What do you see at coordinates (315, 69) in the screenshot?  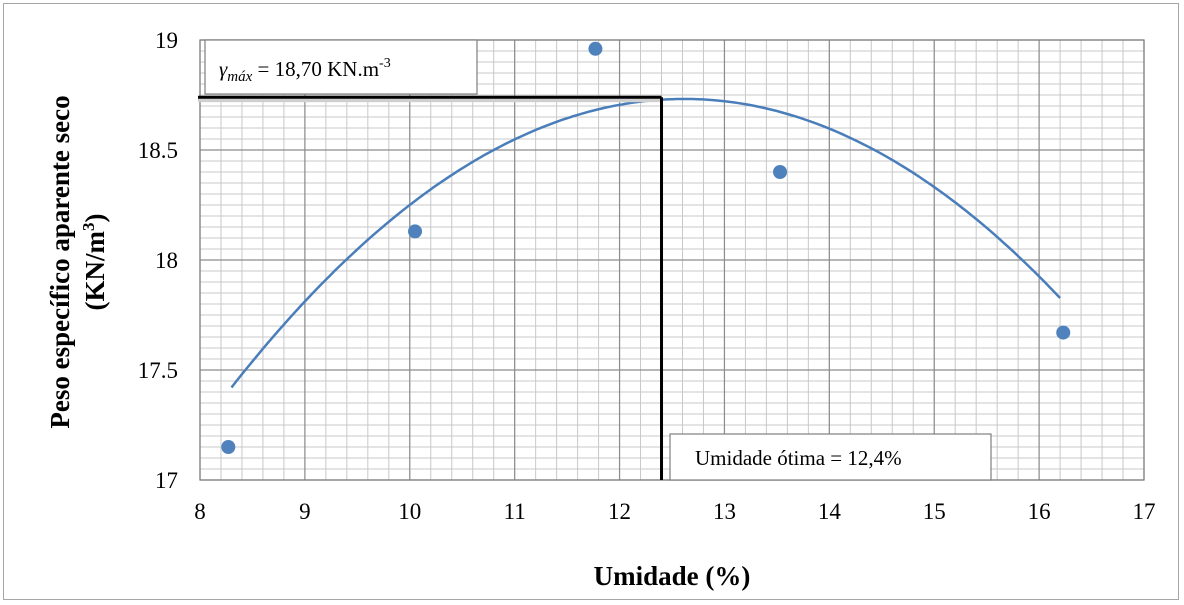 I see `gamma-value: = 18,70 KN.m` at bounding box center [315, 69].